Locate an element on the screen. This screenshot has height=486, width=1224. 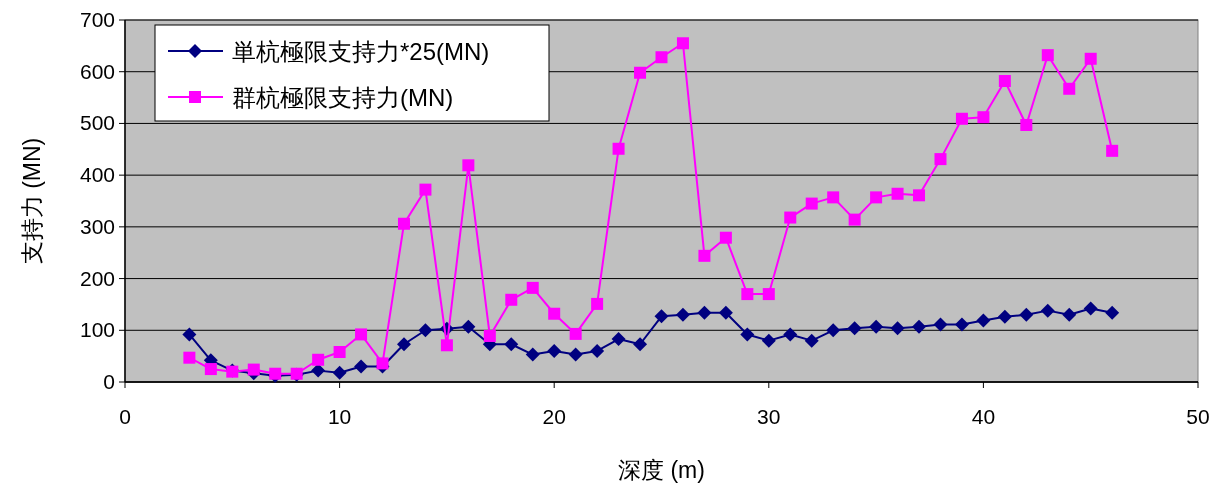
legend-label: 群杭極限支持力(MN) is located at coordinates (343, 97).